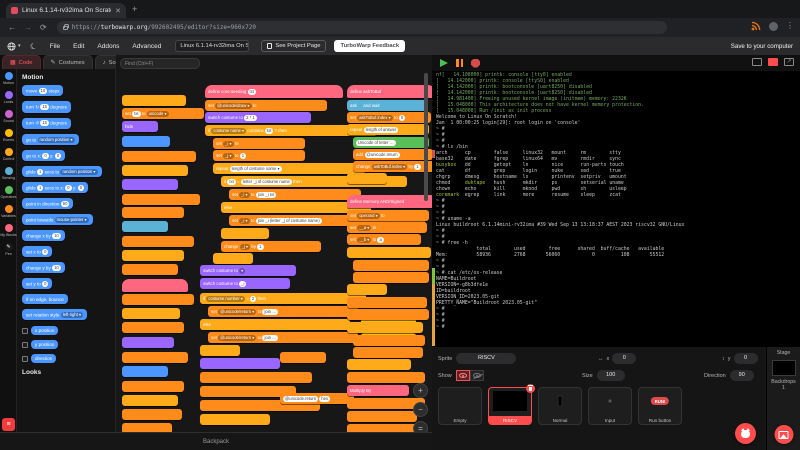  Describe the element at coordinates (387, 227) in the screenshot. I see `script-block: set __a ▾ to` at that location.